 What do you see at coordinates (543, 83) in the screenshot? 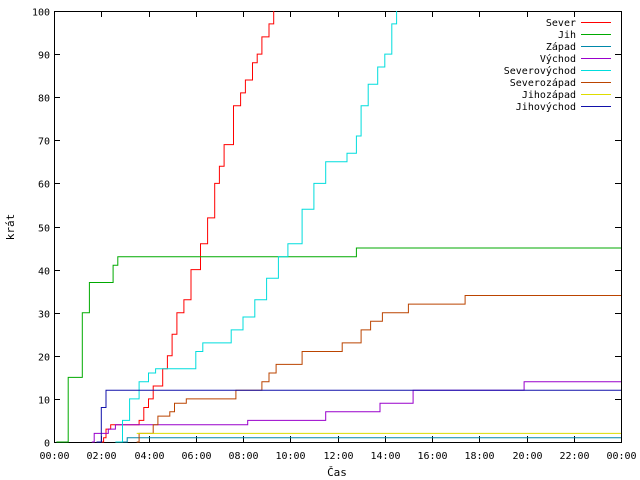
I see `legend-label: Severozápad` at bounding box center [543, 83].